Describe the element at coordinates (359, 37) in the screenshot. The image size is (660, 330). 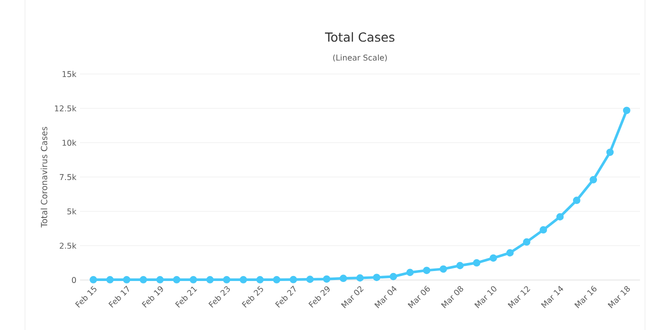
I see `chart-title: Total Cases` at that location.